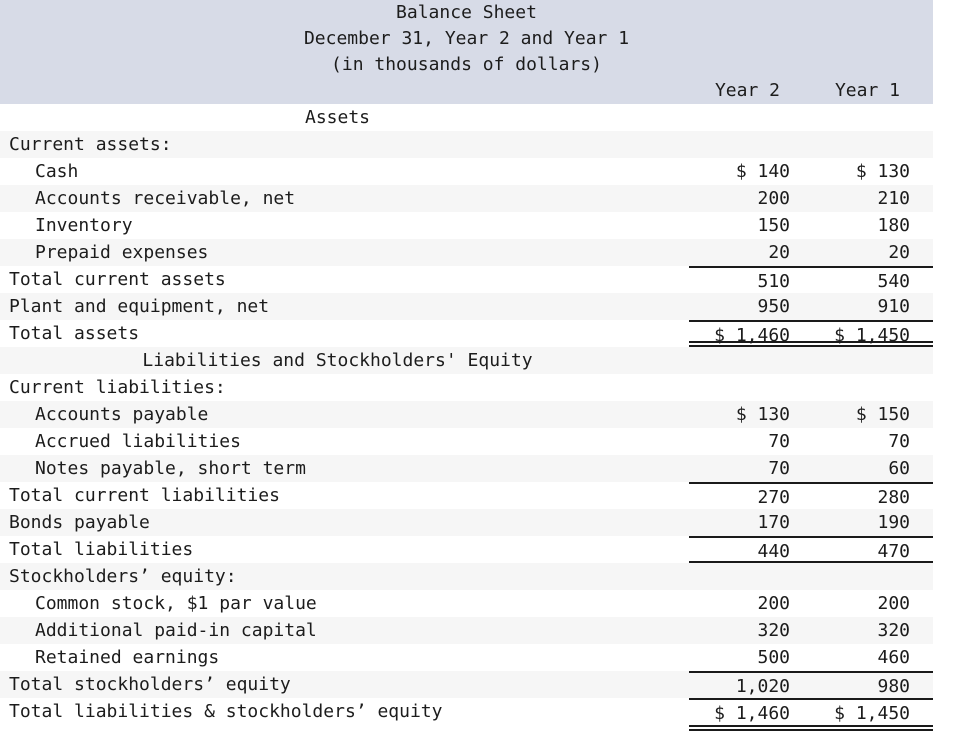 The width and height of the screenshot is (958, 738). Describe the element at coordinates (165, 198) in the screenshot. I see `row-label: Accounts receivable, net` at that location.